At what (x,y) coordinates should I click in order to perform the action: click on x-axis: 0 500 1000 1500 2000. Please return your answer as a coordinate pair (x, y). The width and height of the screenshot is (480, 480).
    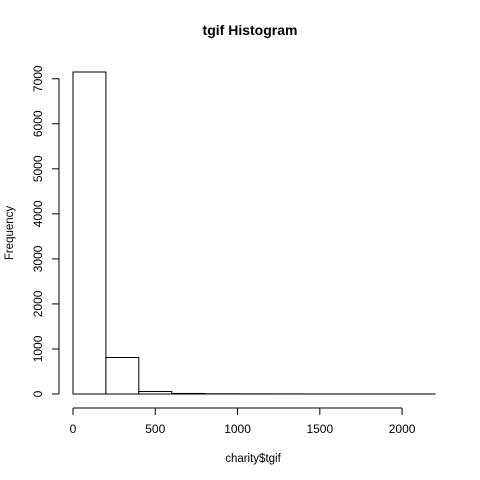
    Looking at the image, I should click on (243, 421).